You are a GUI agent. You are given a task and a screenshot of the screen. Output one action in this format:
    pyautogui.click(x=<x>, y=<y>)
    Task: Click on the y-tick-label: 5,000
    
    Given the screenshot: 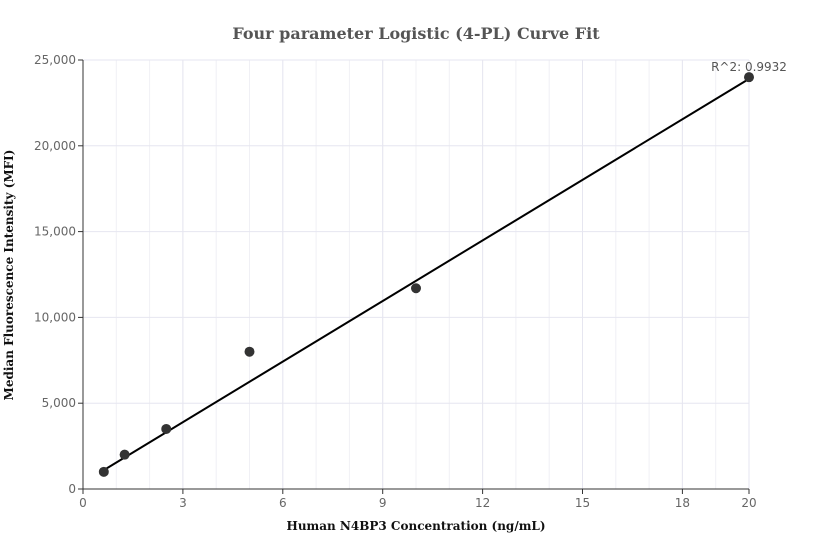 What is the action you would take?
    pyautogui.click(x=59, y=403)
    